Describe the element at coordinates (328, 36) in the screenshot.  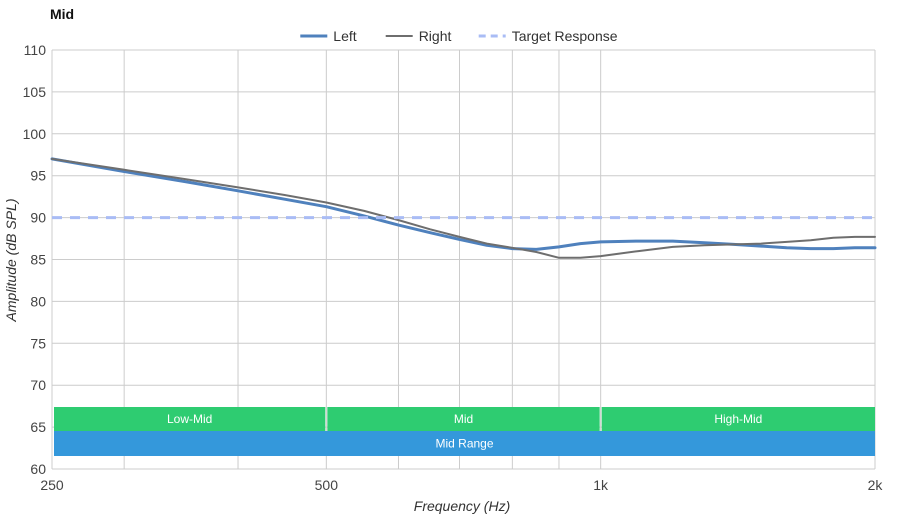
I see `legend-item-left: Left` at that location.